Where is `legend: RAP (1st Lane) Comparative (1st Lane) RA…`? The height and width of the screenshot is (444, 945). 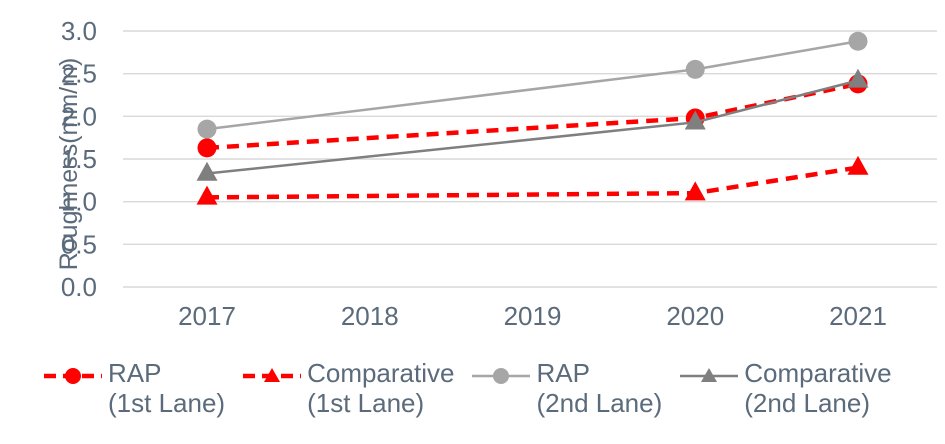
legend: RAP (1st Lane) Comparative (1st Lane) RA… is located at coordinates (484, 388).